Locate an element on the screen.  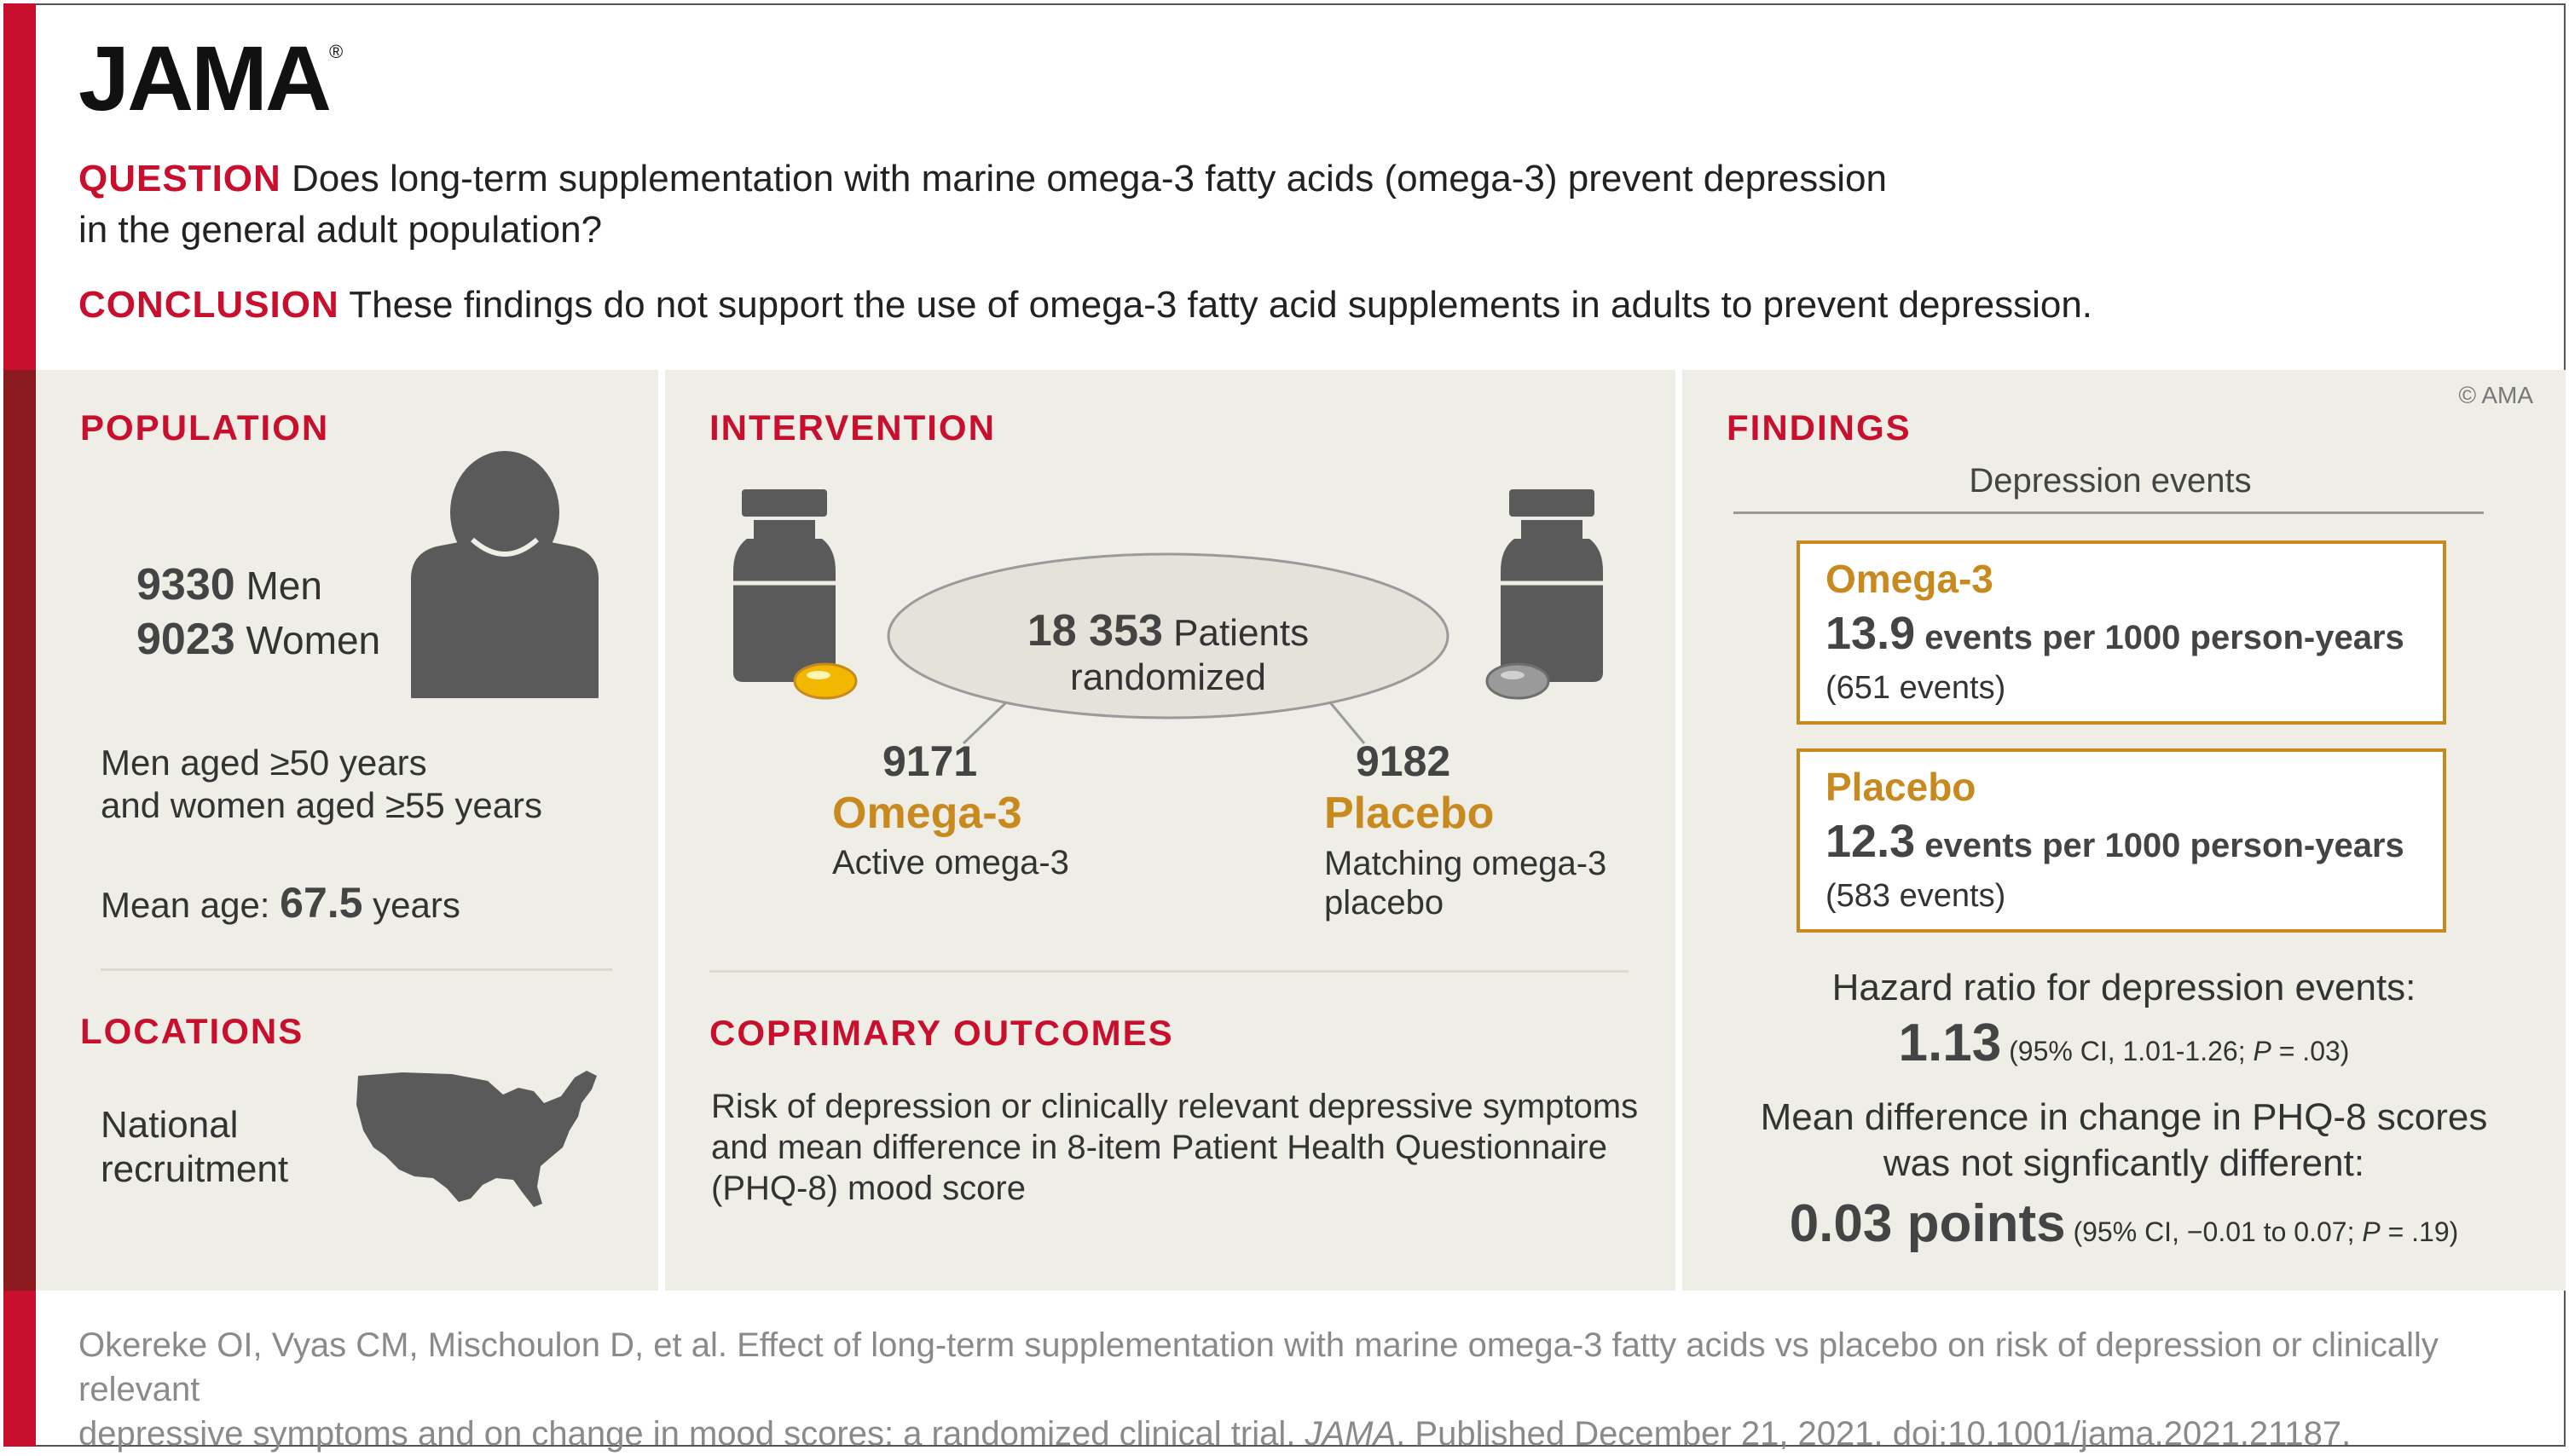
md-line-2: was not signficantly different: is located at coordinates (2124, 1163).